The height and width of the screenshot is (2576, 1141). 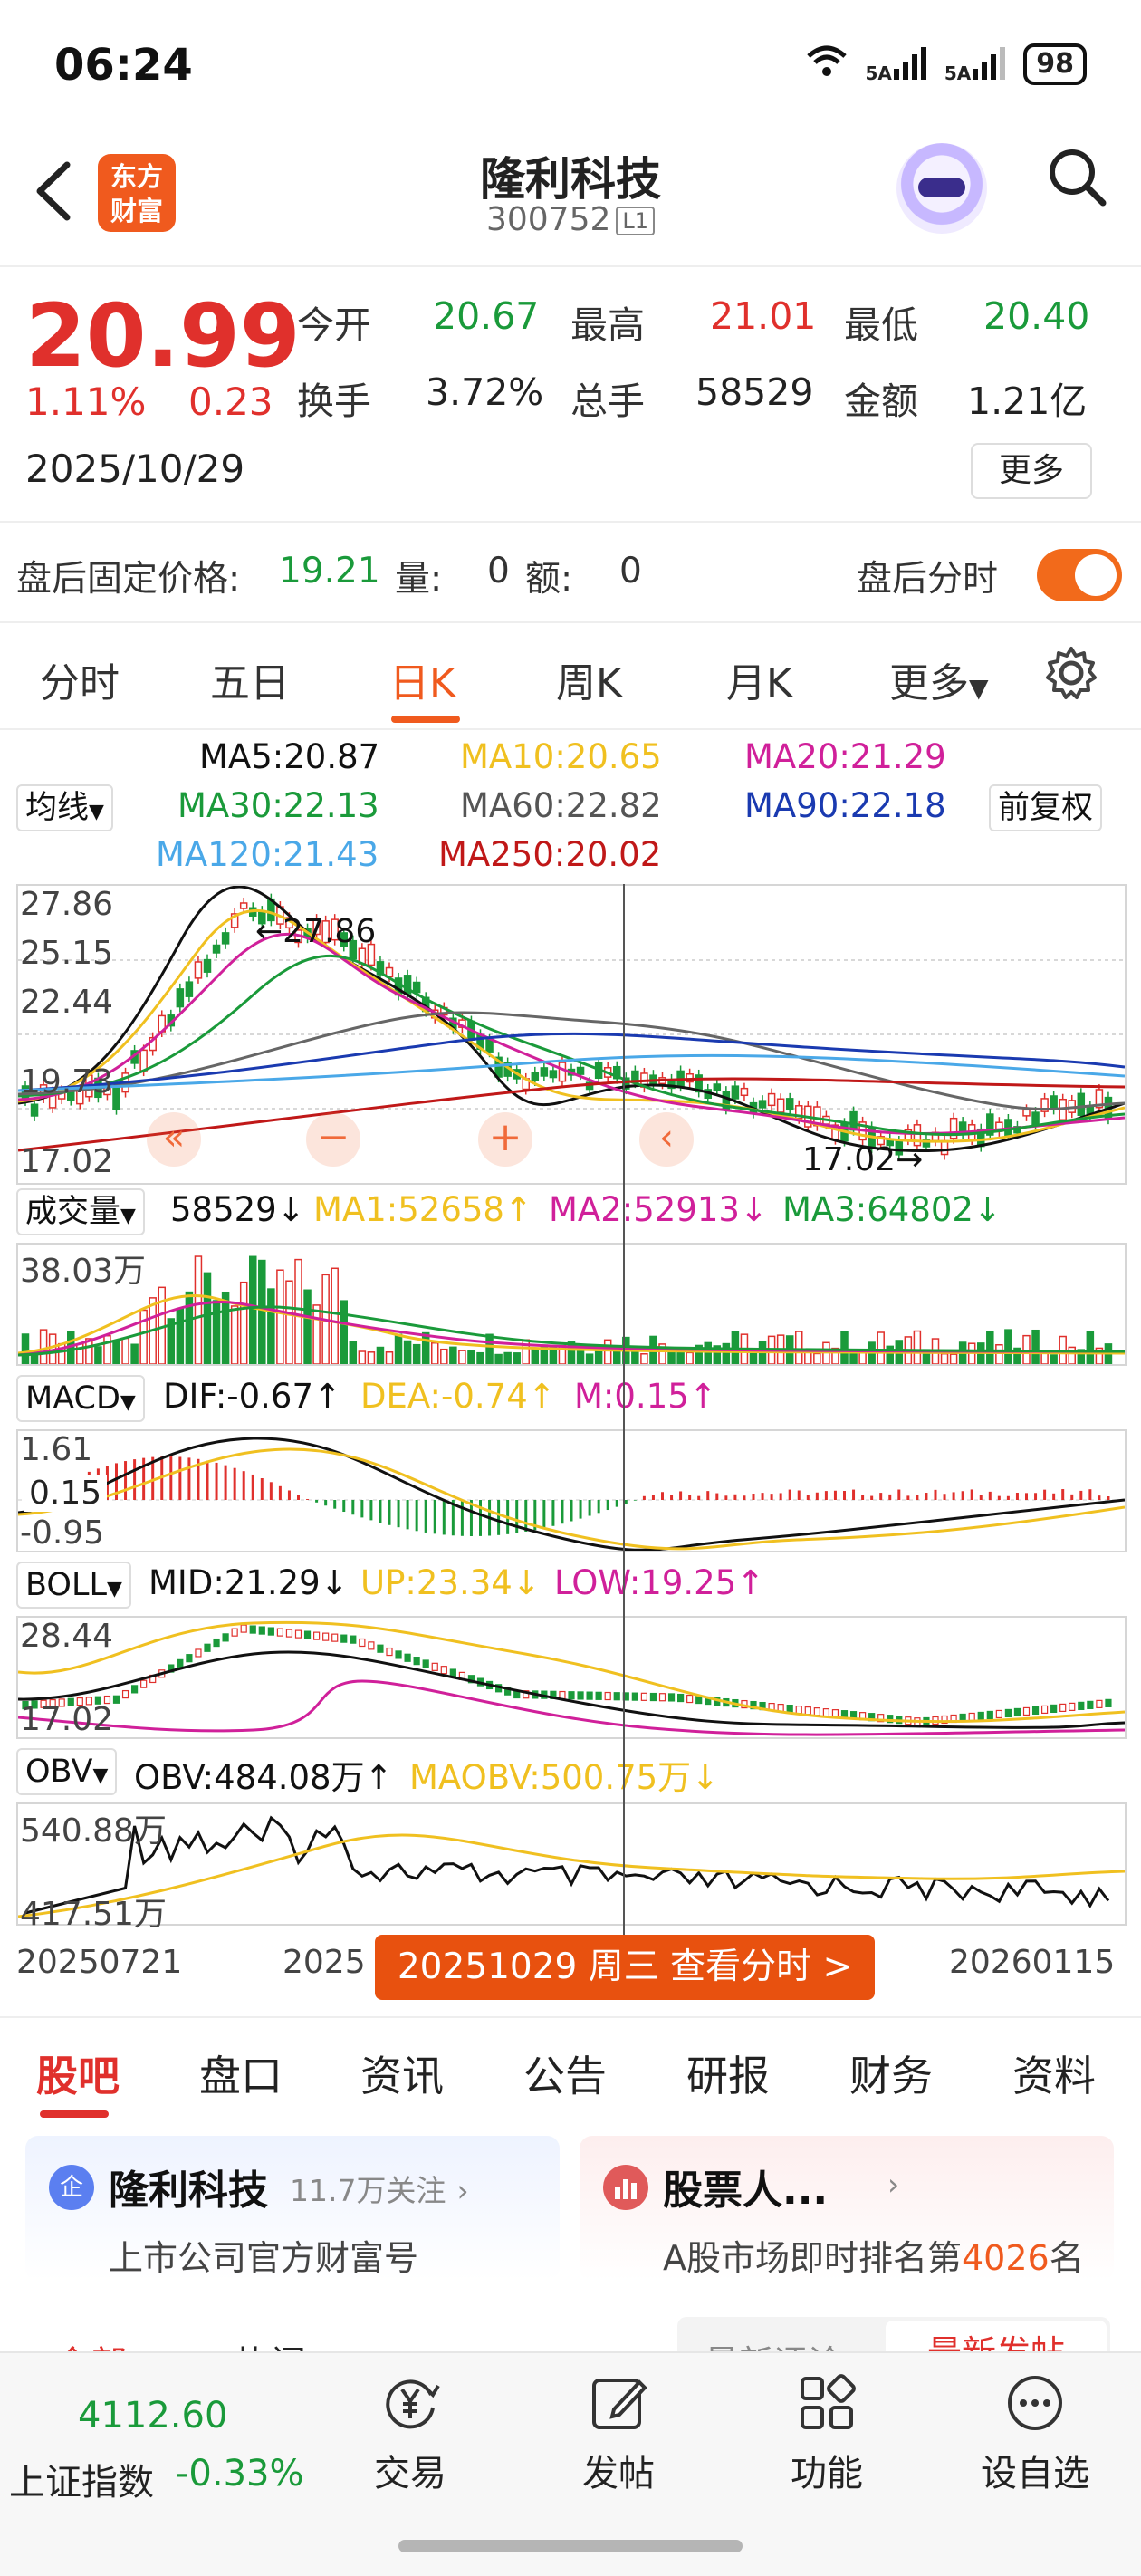 What do you see at coordinates (74, 1585) in the screenshot?
I see `boll-selector: BOLL▼` at bounding box center [74, 1585].